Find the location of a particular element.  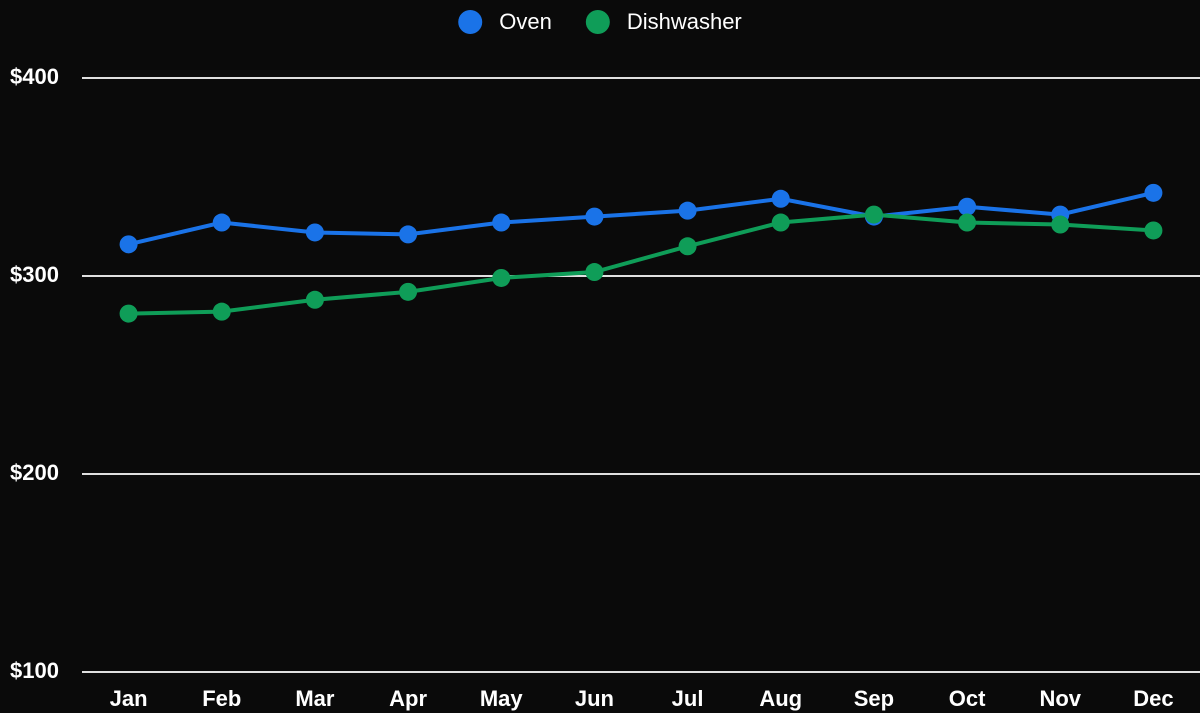

y-tick-label: $100 is located at coordinates (34, 670).